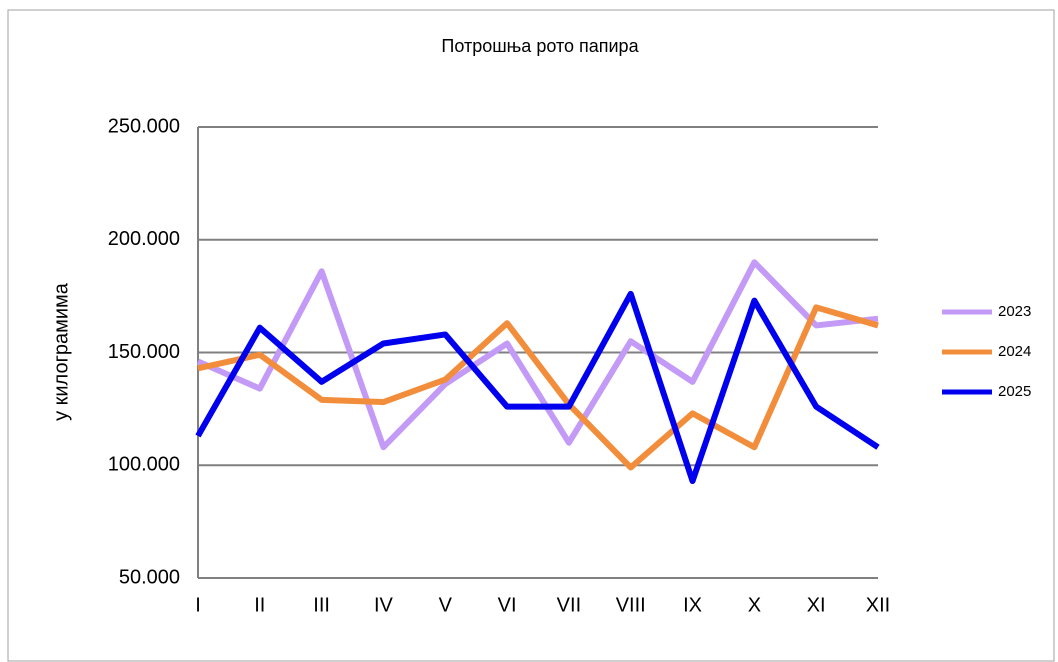 The image size is (1058, 662). Describe the element at coordinates (144, 126) in the screenshot. I see `y-tick-label: 250.000` at that location.